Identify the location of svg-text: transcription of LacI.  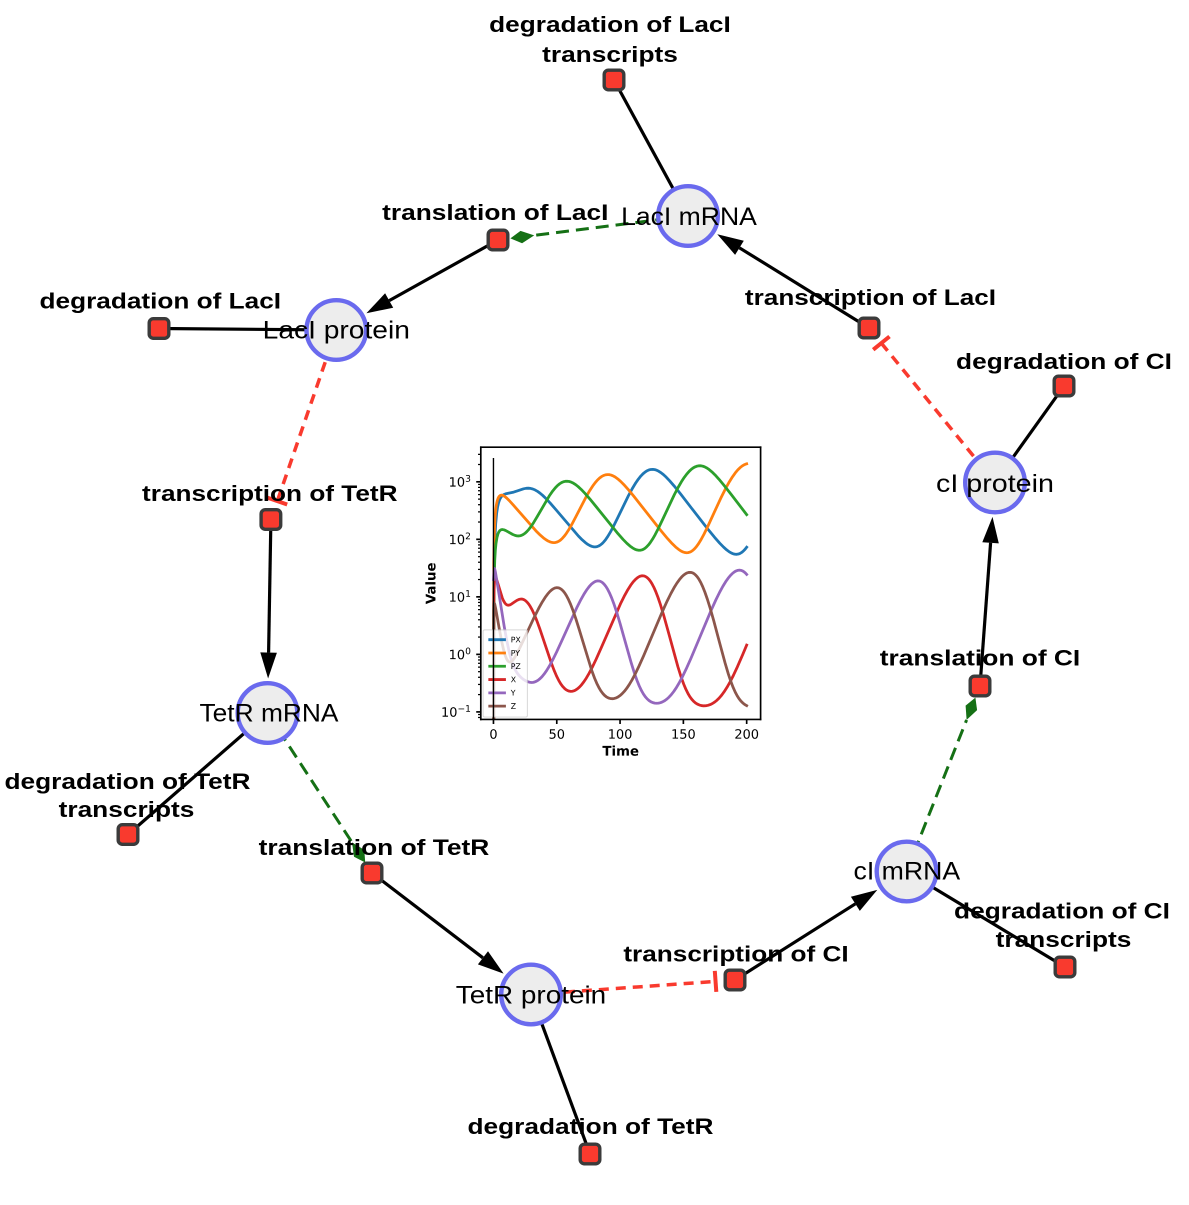
(870, 297).